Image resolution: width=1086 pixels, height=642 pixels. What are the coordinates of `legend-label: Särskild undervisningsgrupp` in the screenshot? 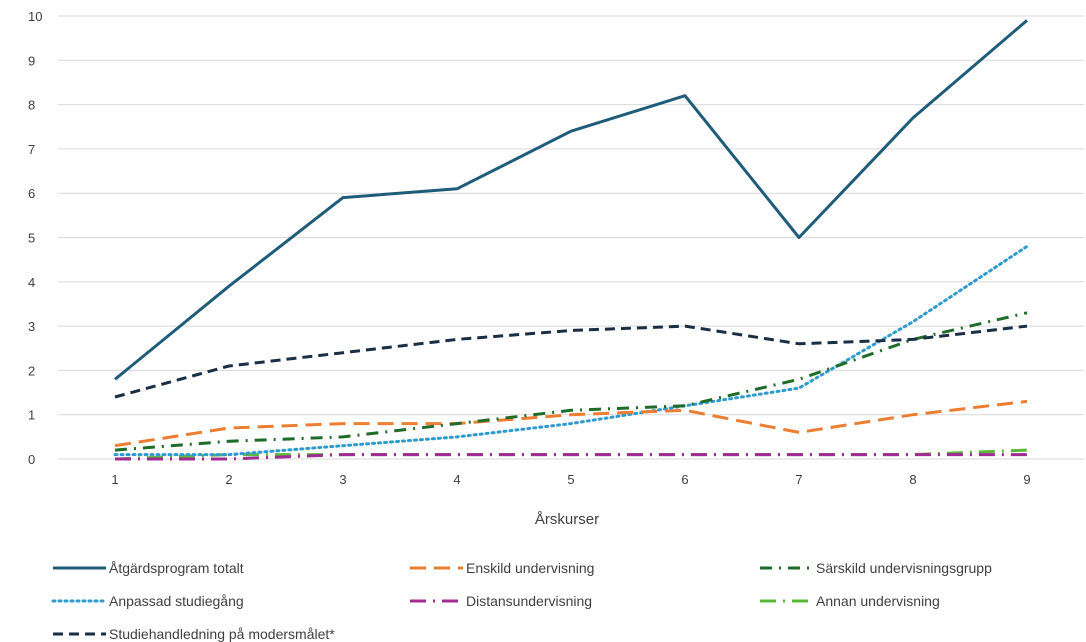 It's located at (904, 568).